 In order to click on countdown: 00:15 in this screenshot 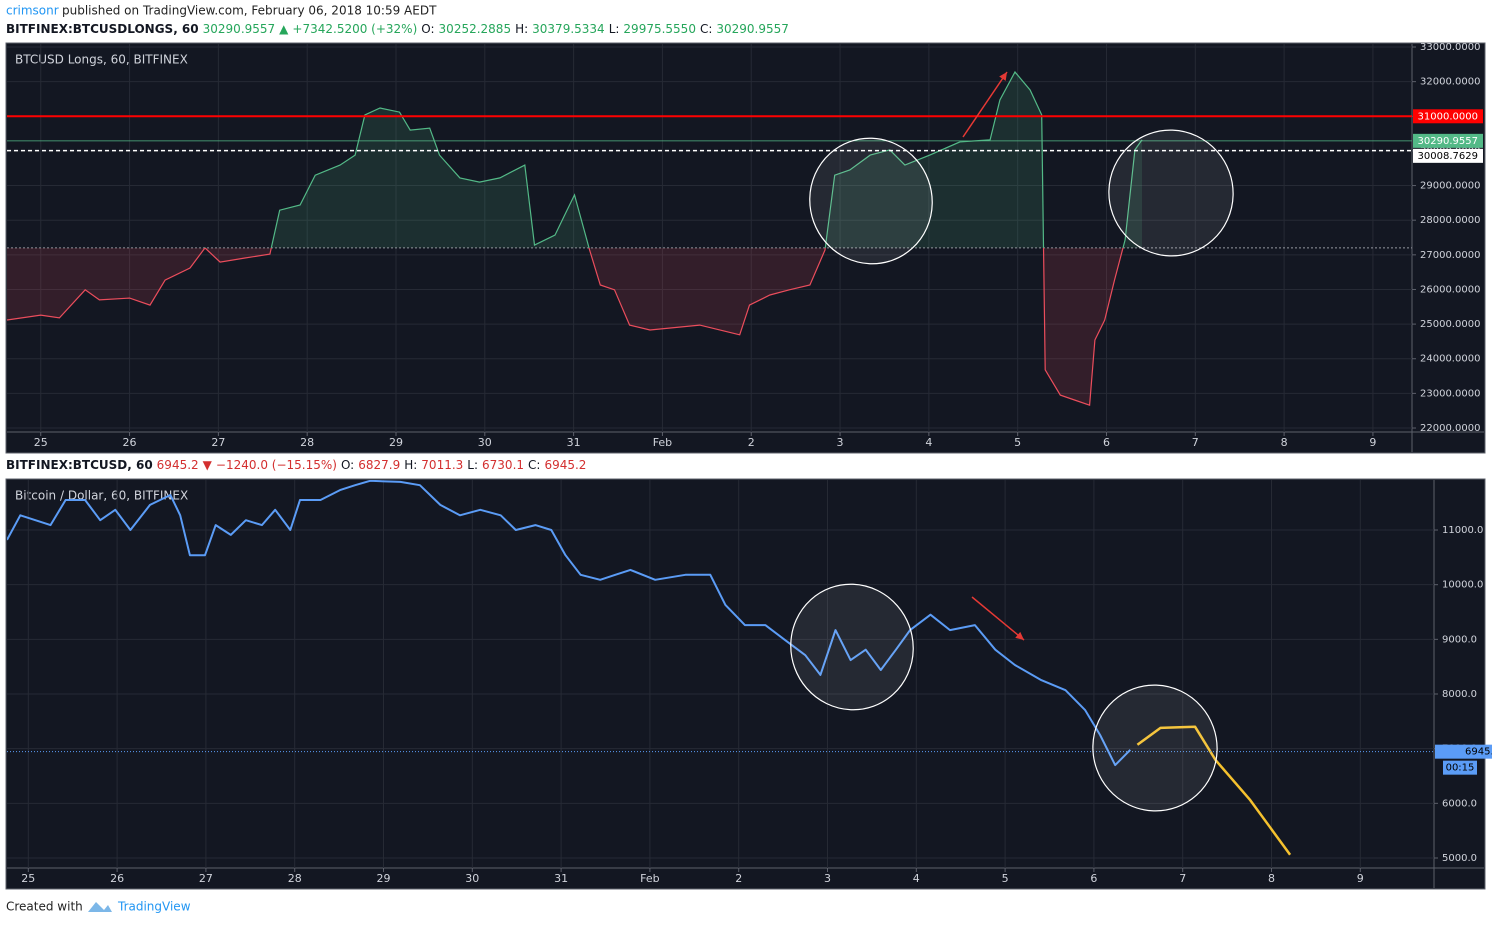, I will do `click(1460, 768)`.